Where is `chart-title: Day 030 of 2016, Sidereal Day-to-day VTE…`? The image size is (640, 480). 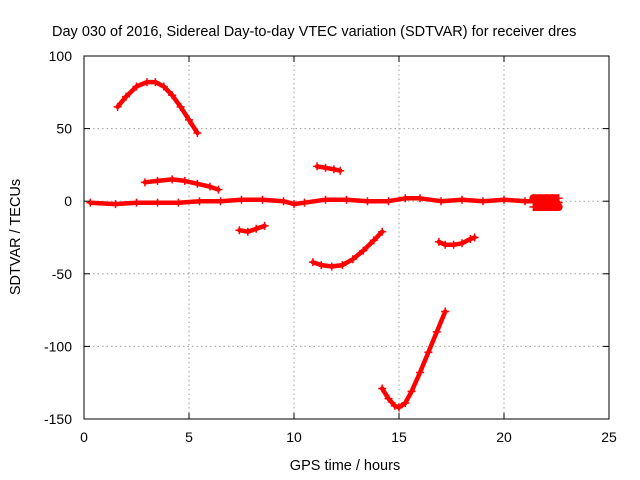
chart-title: Day 030 of 2016, Sidereal Day-to-day VTE… is located at coordinates (314, 32).